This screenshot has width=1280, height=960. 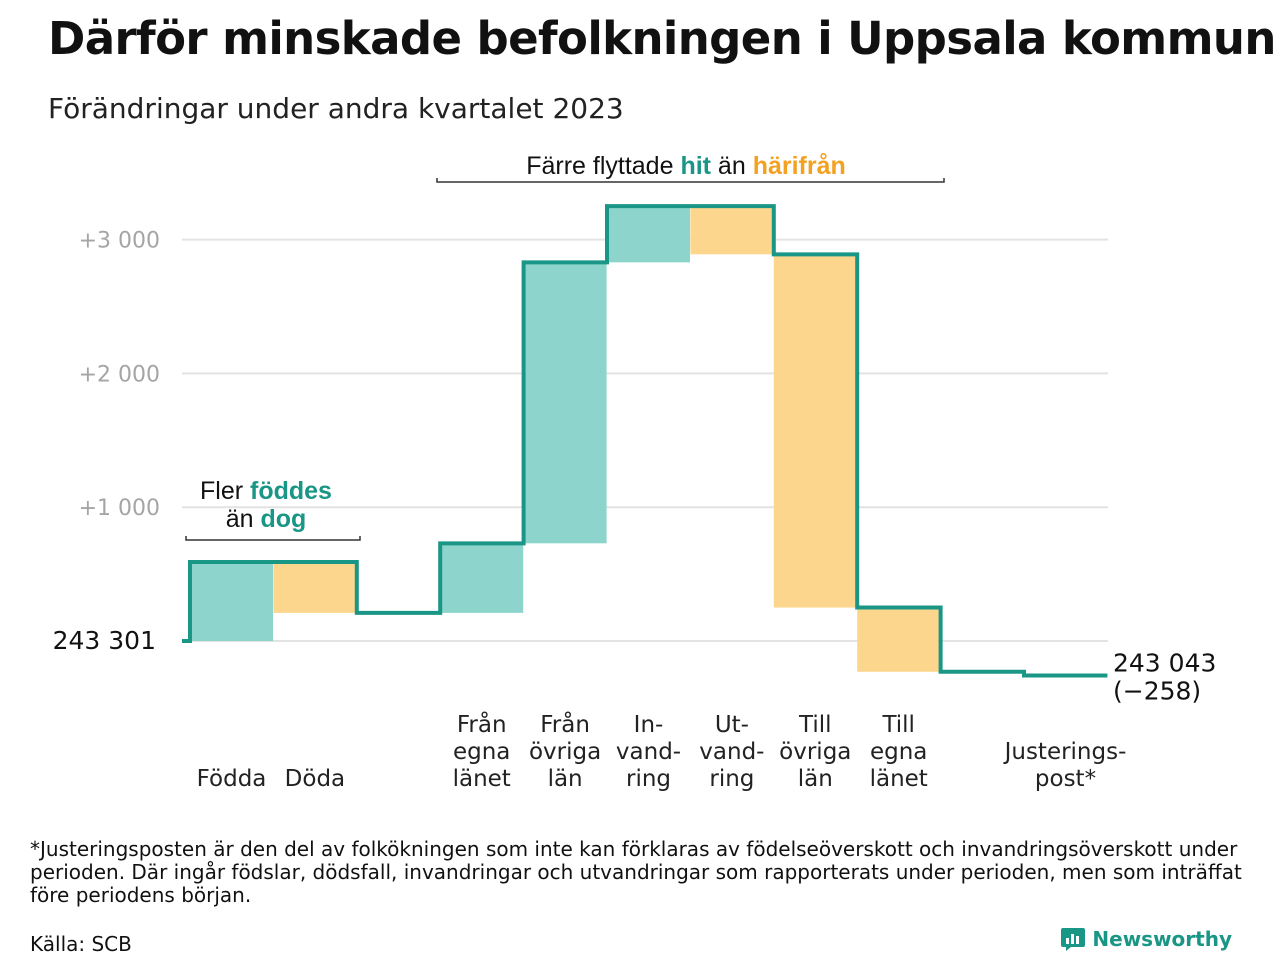 I want to click on bar-från-egna-länet, so click(x=482, y=578).